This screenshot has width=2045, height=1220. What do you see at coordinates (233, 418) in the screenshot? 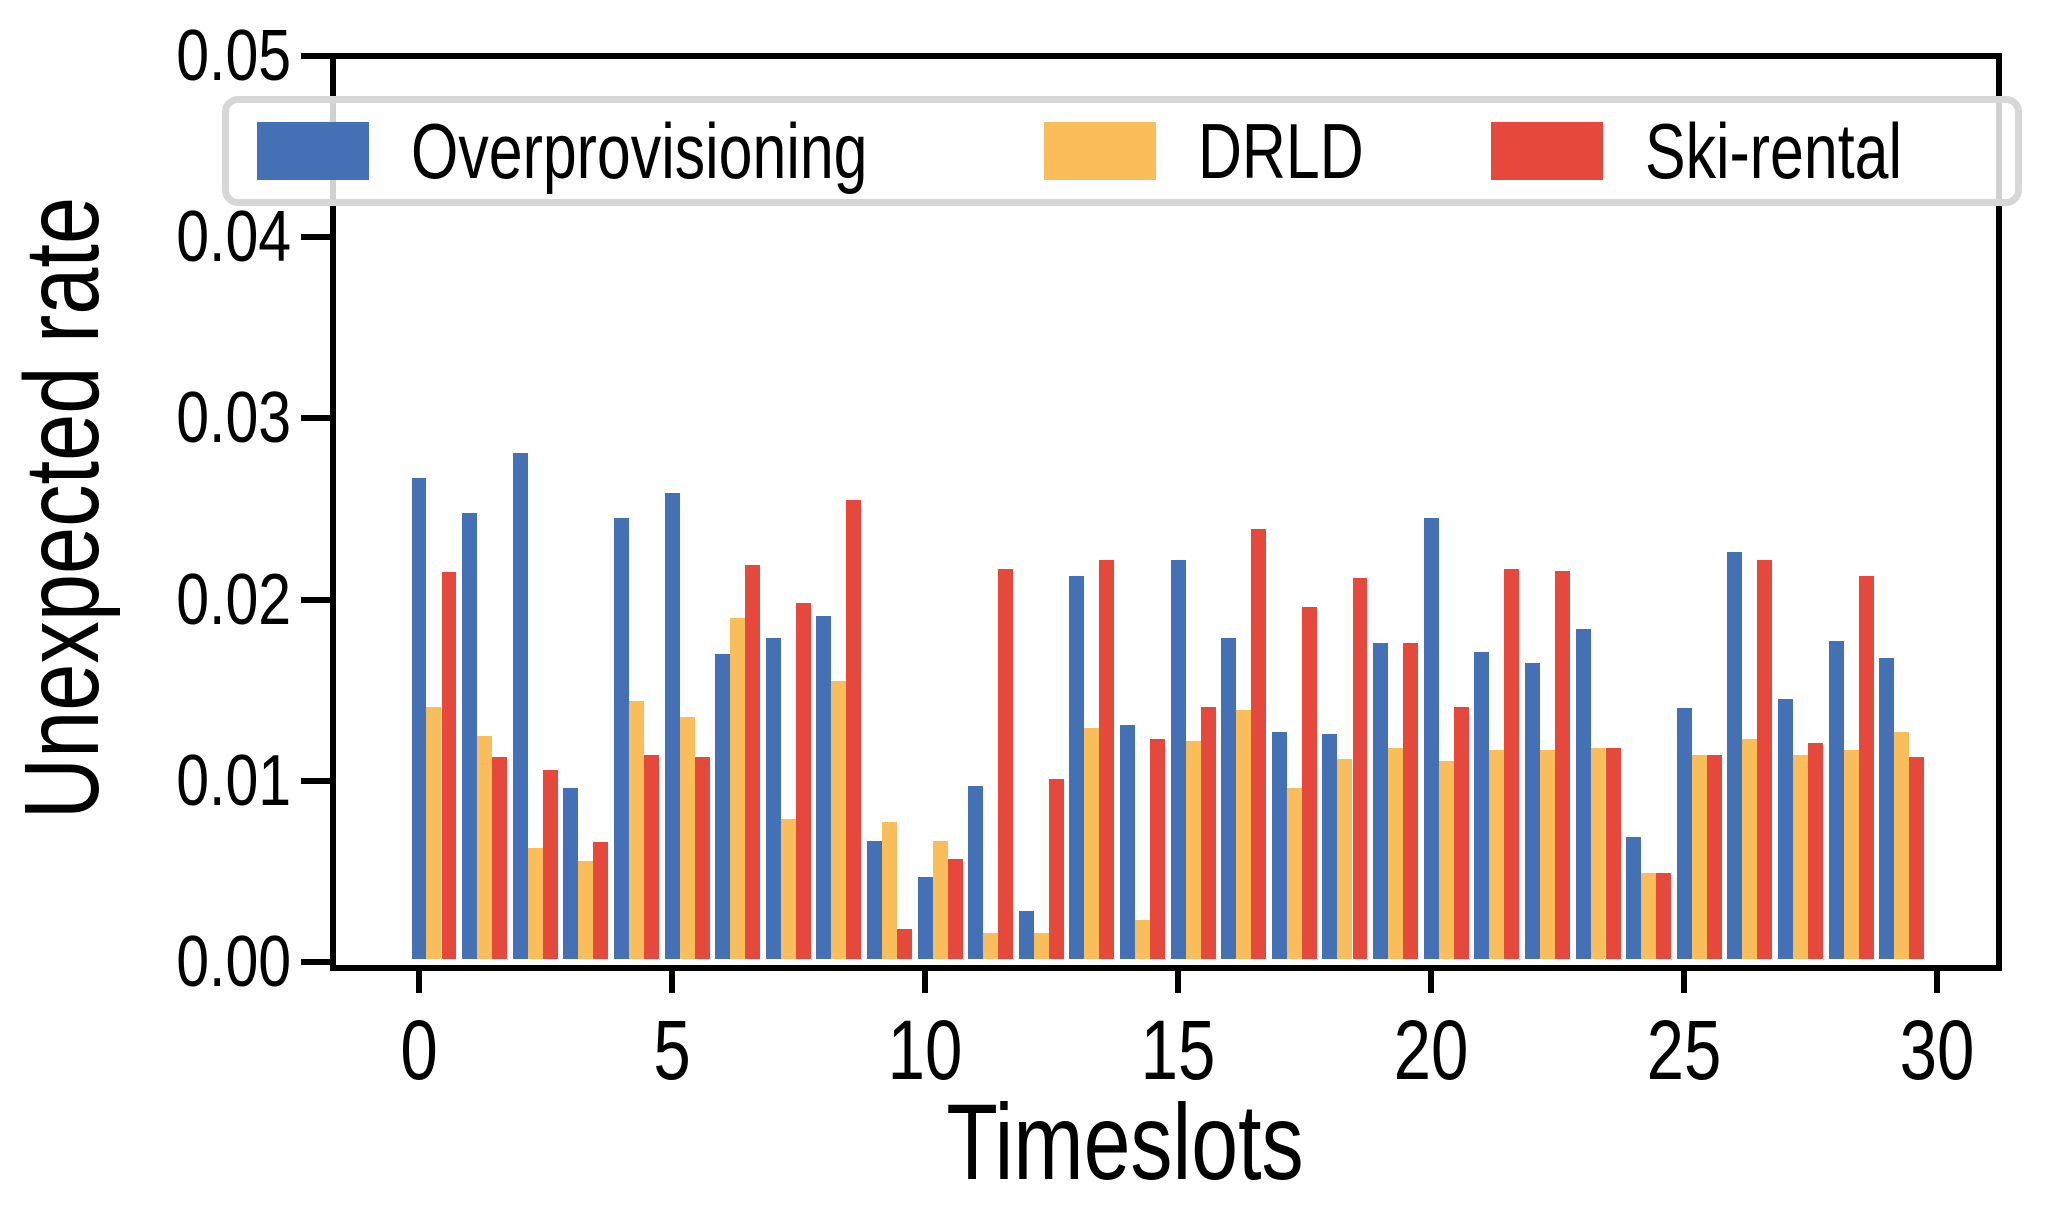
I see `y-tick-label: 0.03` at bounding box center [233, 418].